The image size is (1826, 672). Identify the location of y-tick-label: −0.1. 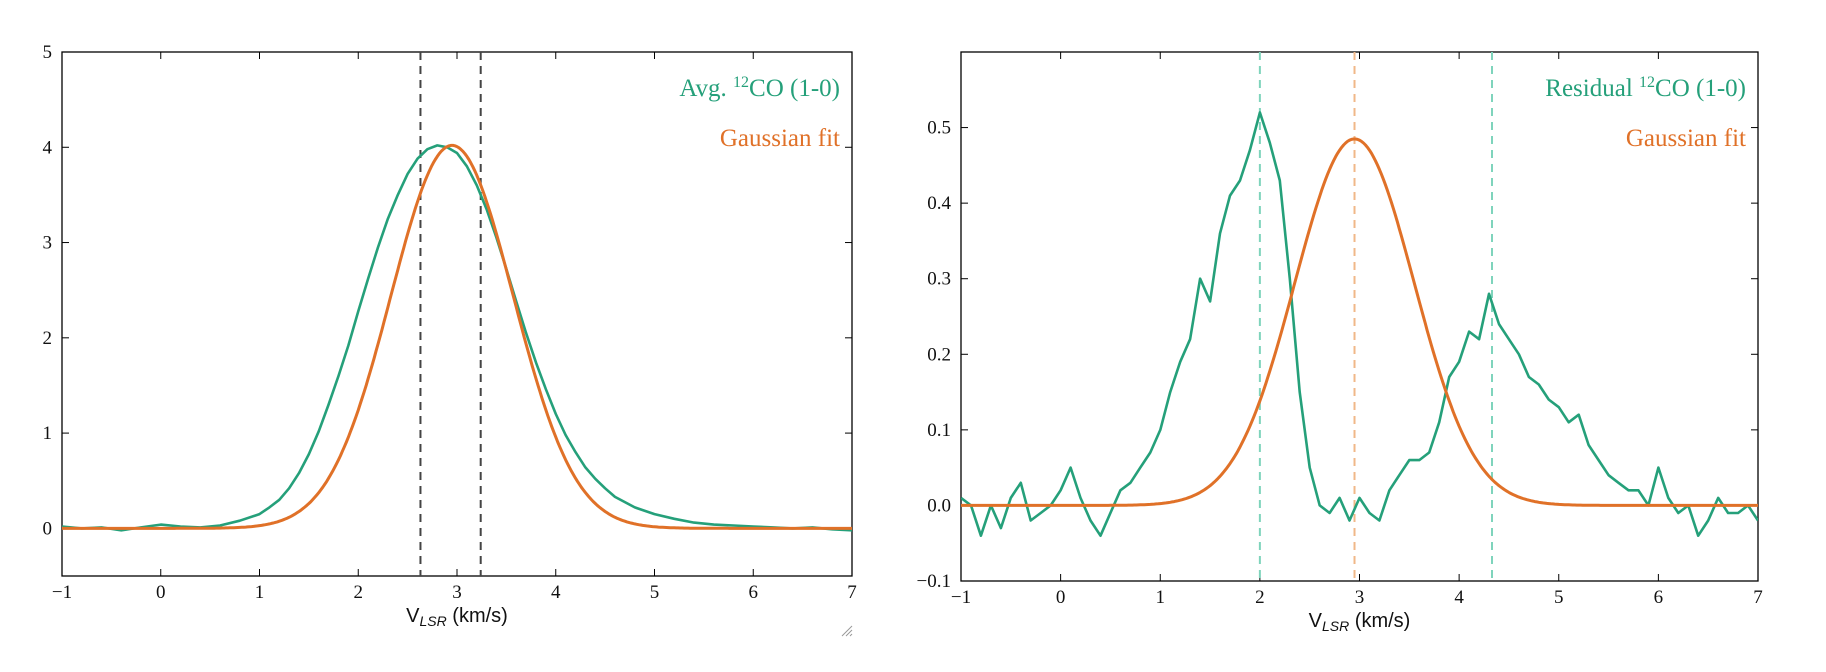
(934, 581).